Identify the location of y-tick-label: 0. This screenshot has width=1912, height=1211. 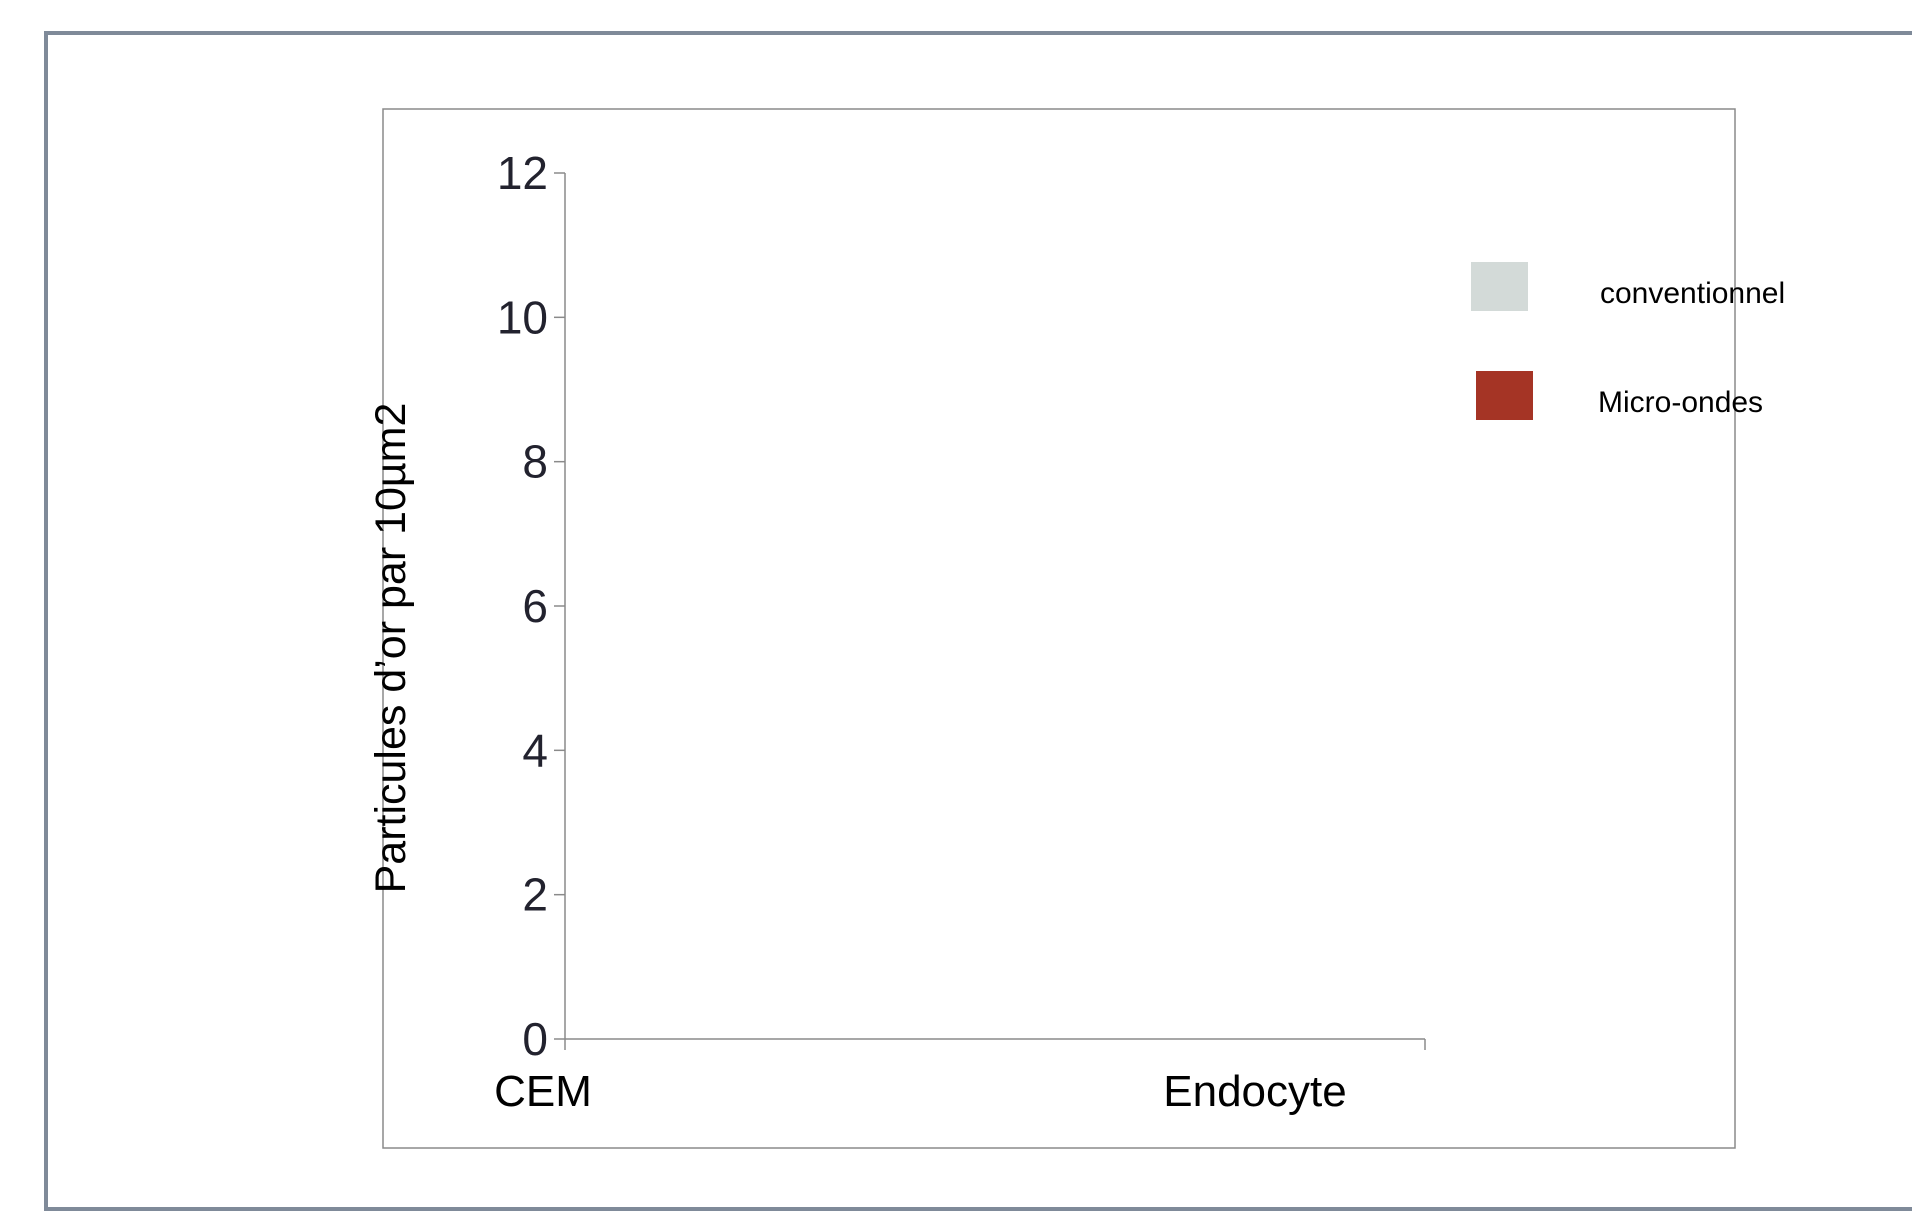
(535, 1039).